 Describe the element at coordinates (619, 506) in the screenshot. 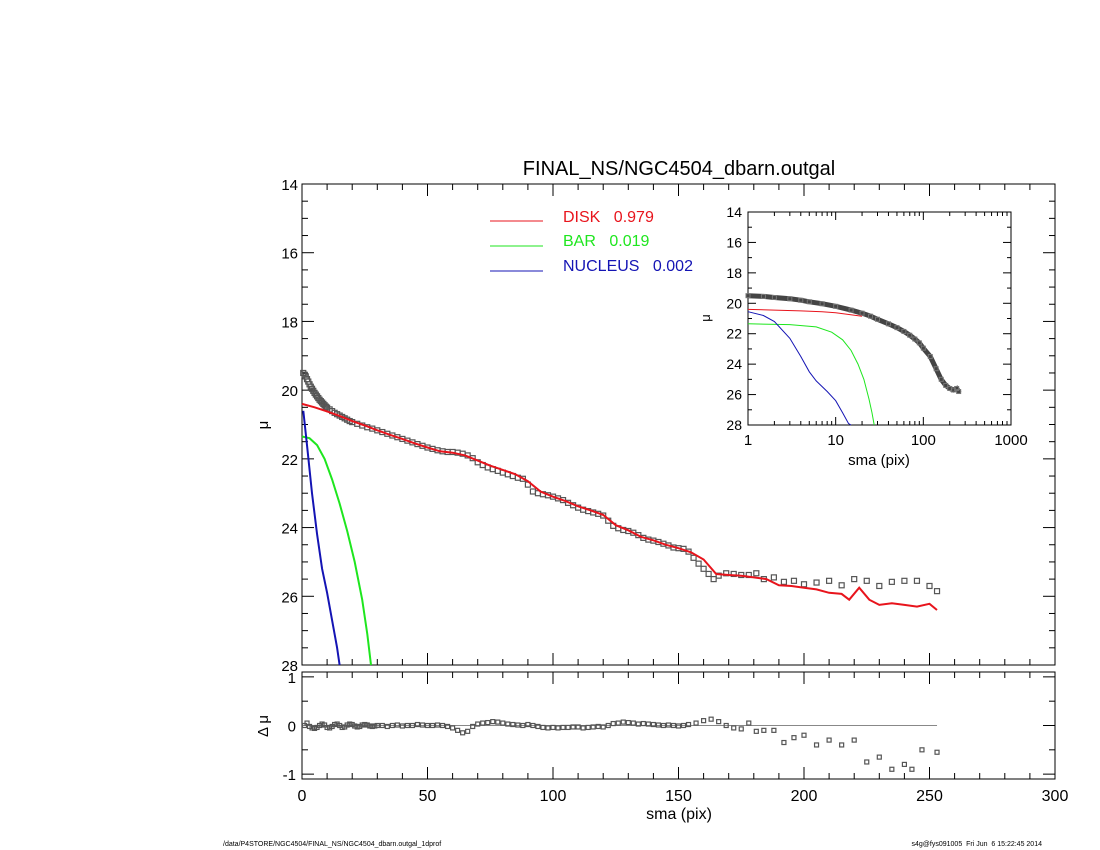

I see `series-line-disk` at that location.